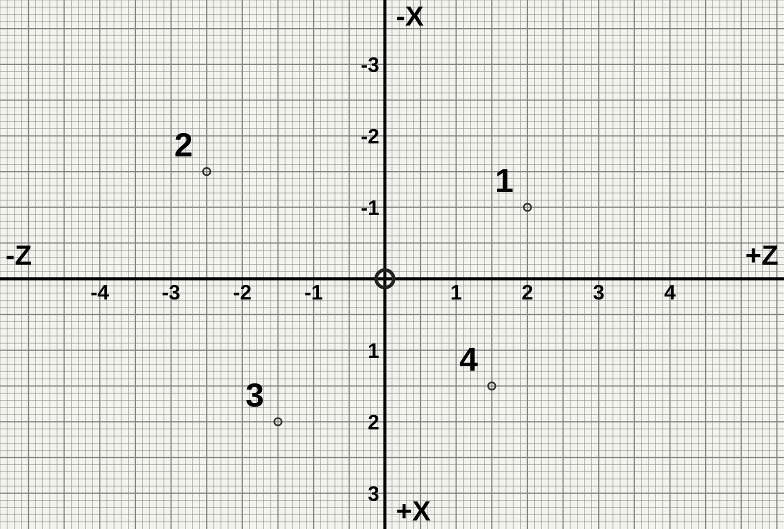 Image resolution: width=784 pixels, height=529 pixels. I want to click on x-tick-label: 2, so click(527, 292).